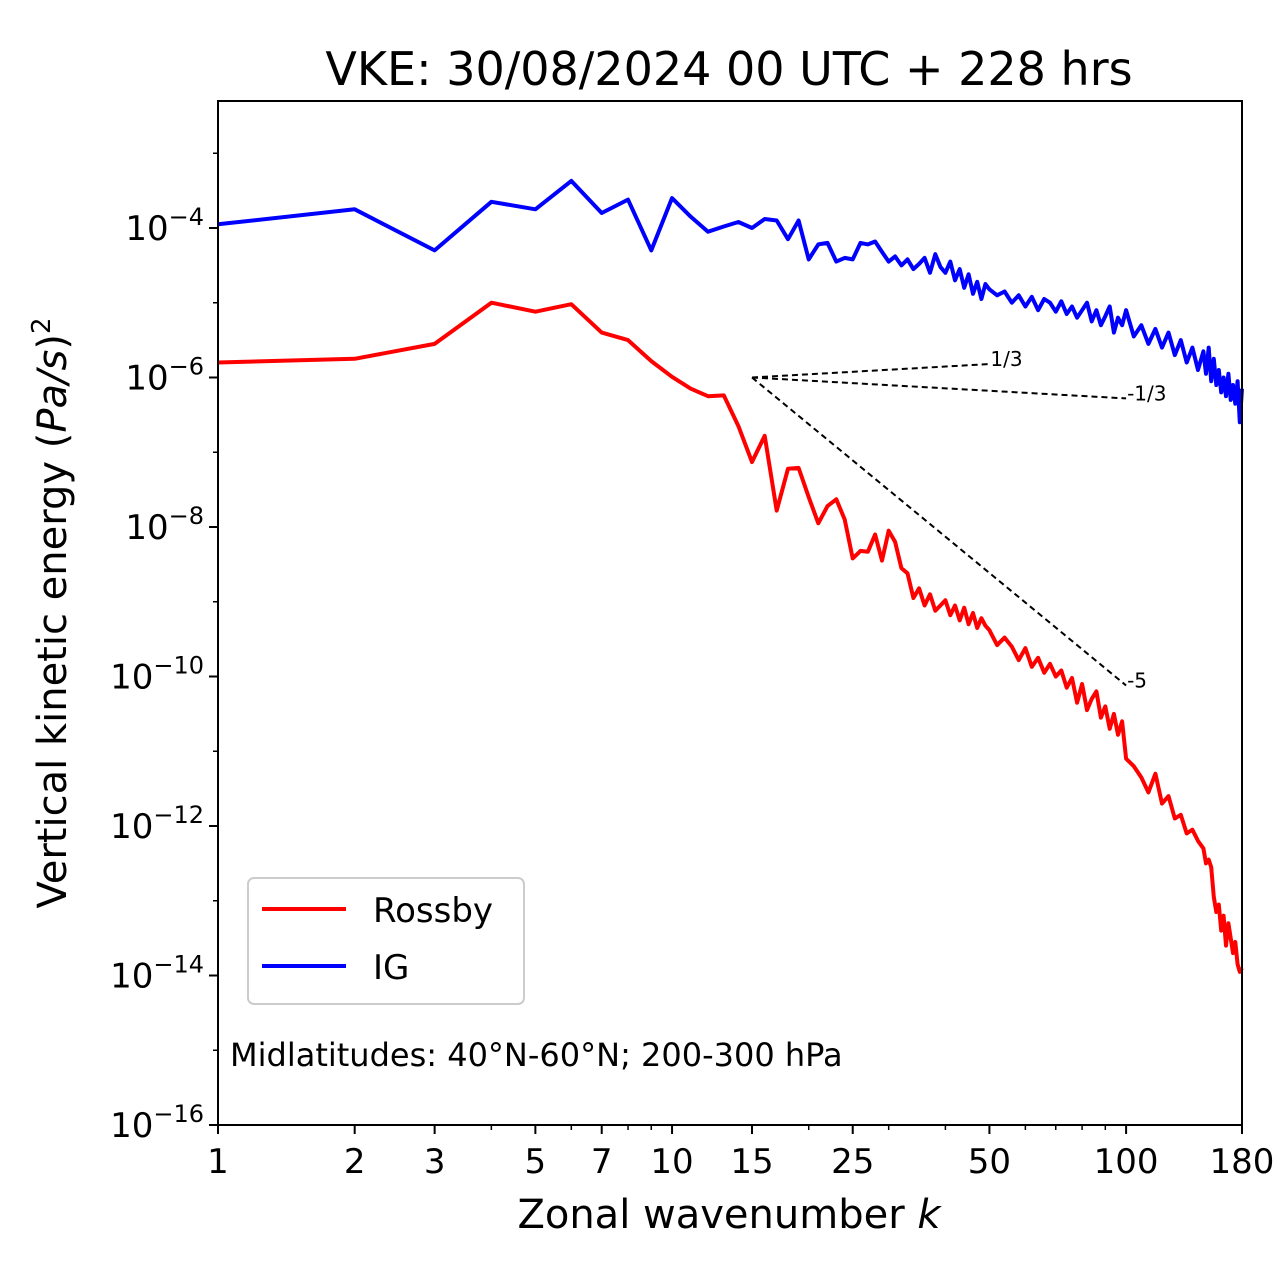 Image resolution: width=1280 pixels, height=1288 pixels. I want to click on y-axis-label-text: Vertical kinetic energy (, so click(53, 671).